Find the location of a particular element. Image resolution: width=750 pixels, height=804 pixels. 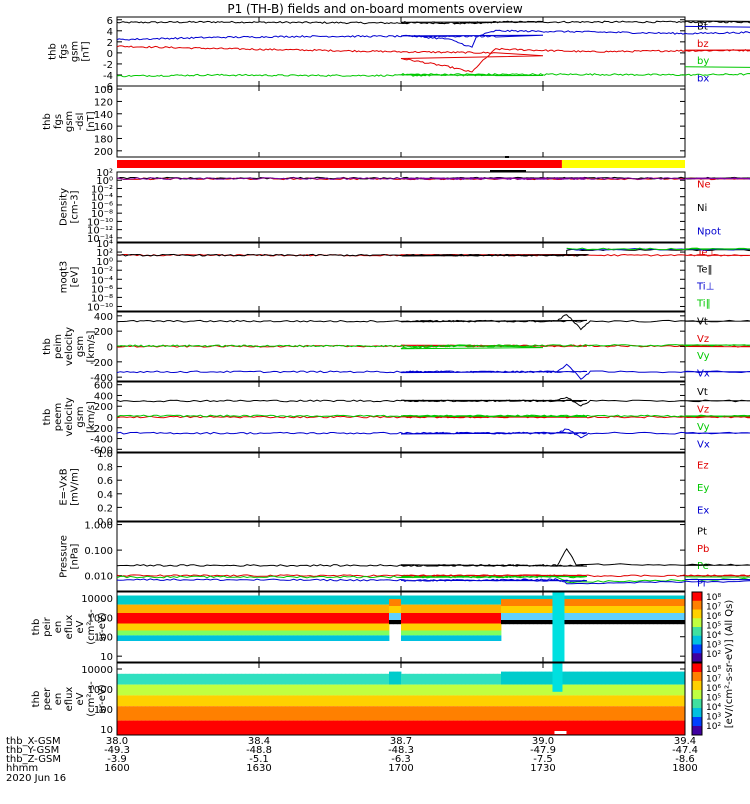

colorbar-tick: 10⁶ is located at coordinates (713, 689).